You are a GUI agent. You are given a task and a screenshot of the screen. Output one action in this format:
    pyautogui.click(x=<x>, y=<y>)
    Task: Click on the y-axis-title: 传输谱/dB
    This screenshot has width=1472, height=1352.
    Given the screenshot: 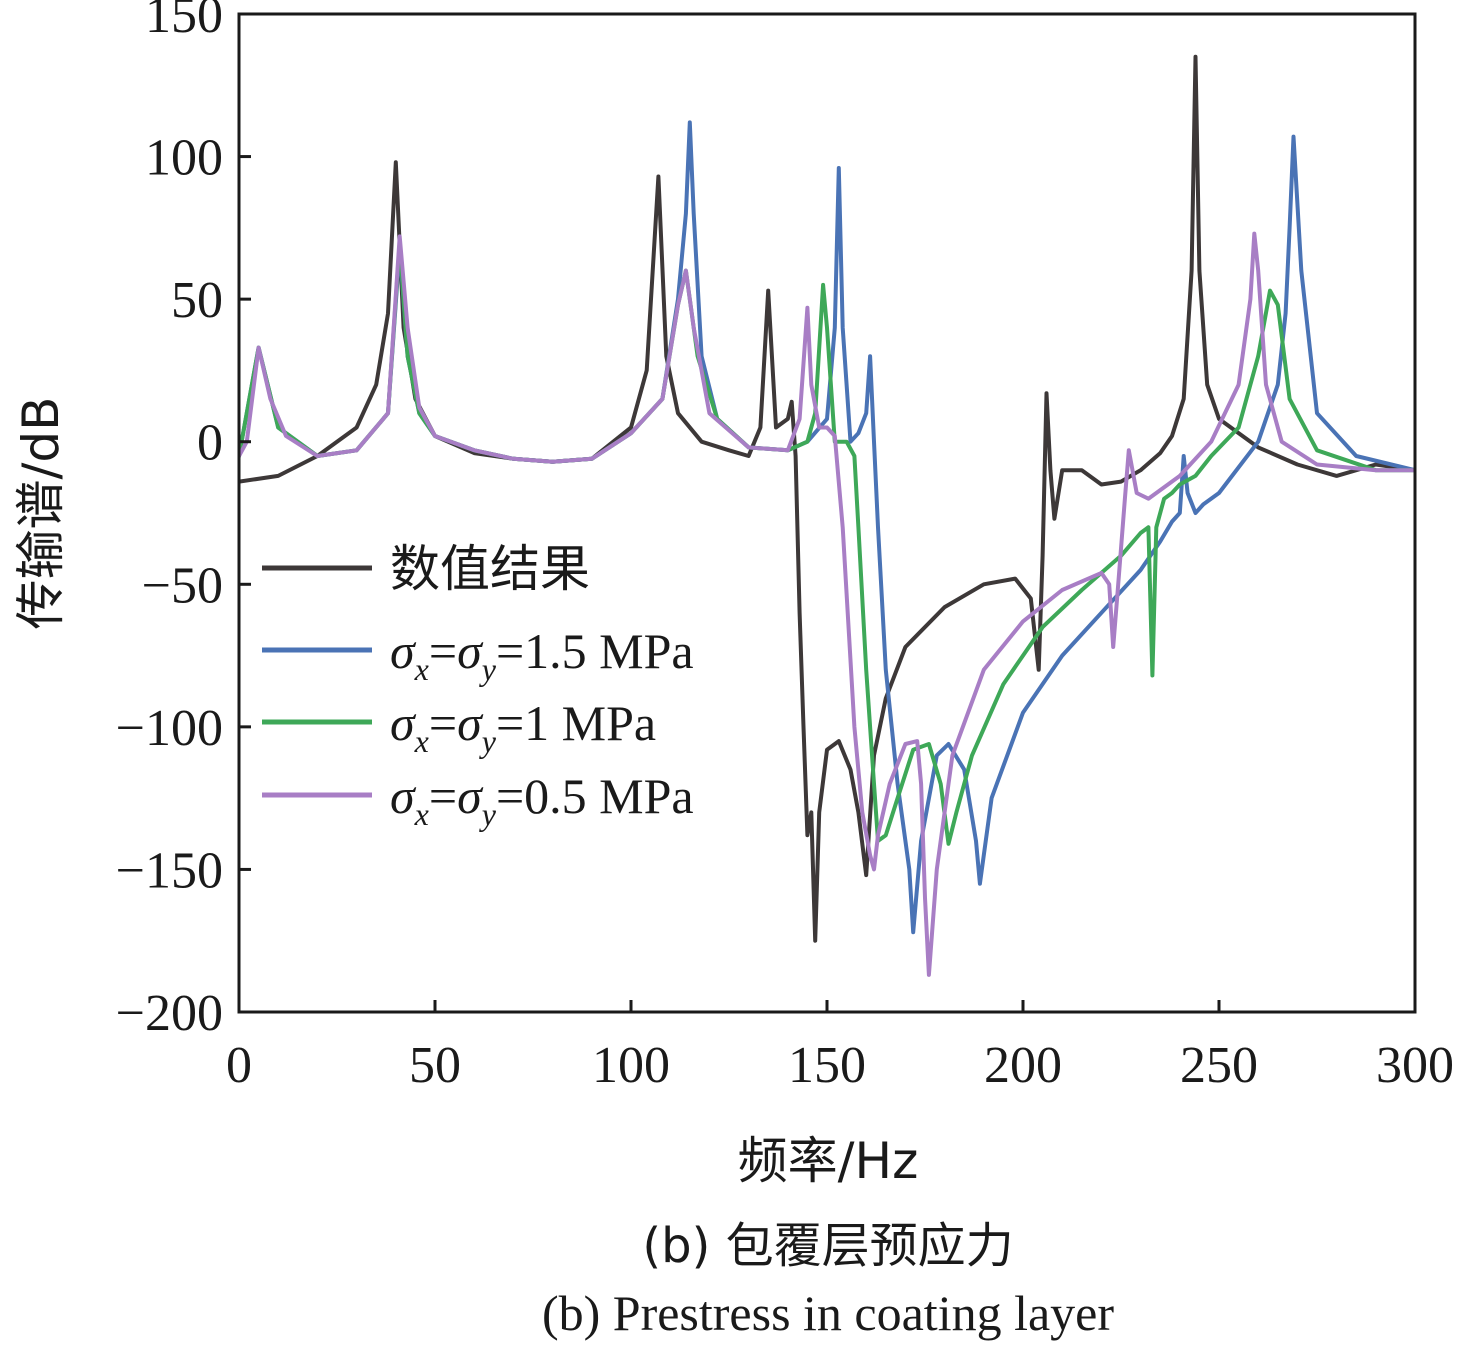 What is the action you would take?
    pyautogui.click(x=41, y=513)
    